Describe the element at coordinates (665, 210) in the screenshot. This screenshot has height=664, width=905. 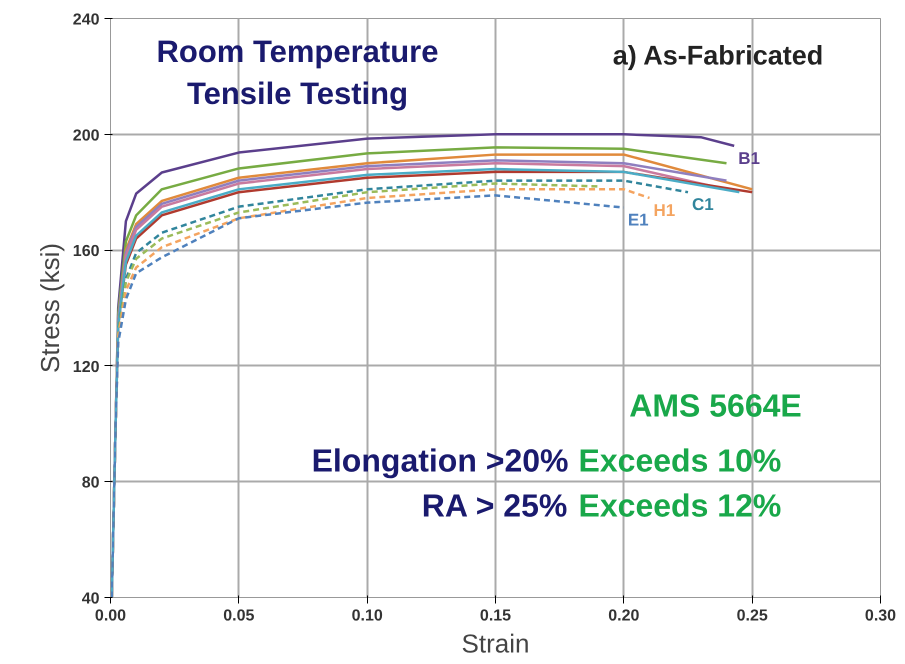
I see `series-label: H1` at that location.